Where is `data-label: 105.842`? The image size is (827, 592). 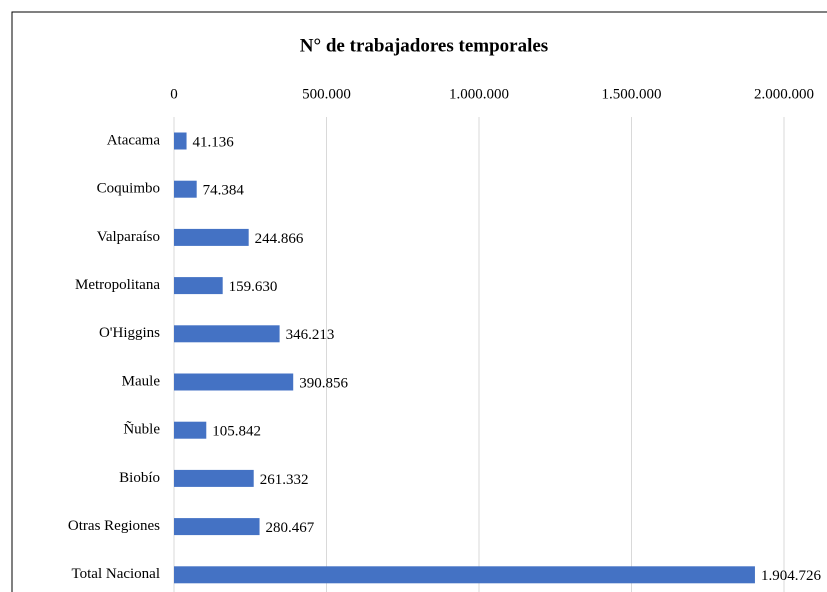 data-label: 105.842 is located at coordinates (236, 432).